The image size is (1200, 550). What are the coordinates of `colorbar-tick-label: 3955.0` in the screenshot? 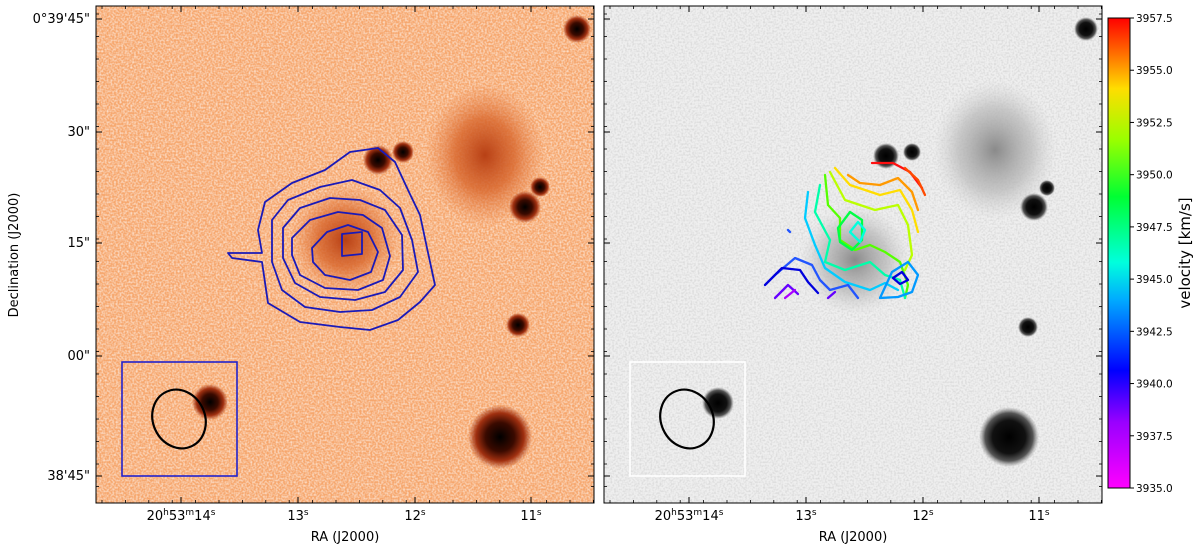 It's located at (1154, 71).